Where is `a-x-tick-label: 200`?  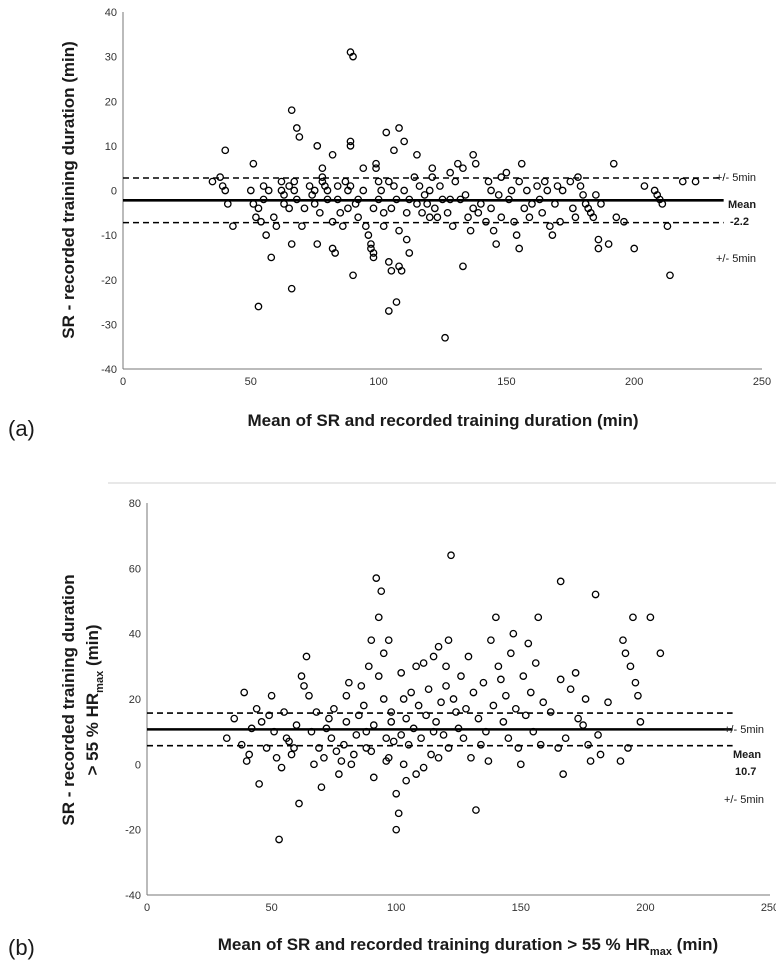 a-x-tick-label: 200 is located at coordinates (634, 382).